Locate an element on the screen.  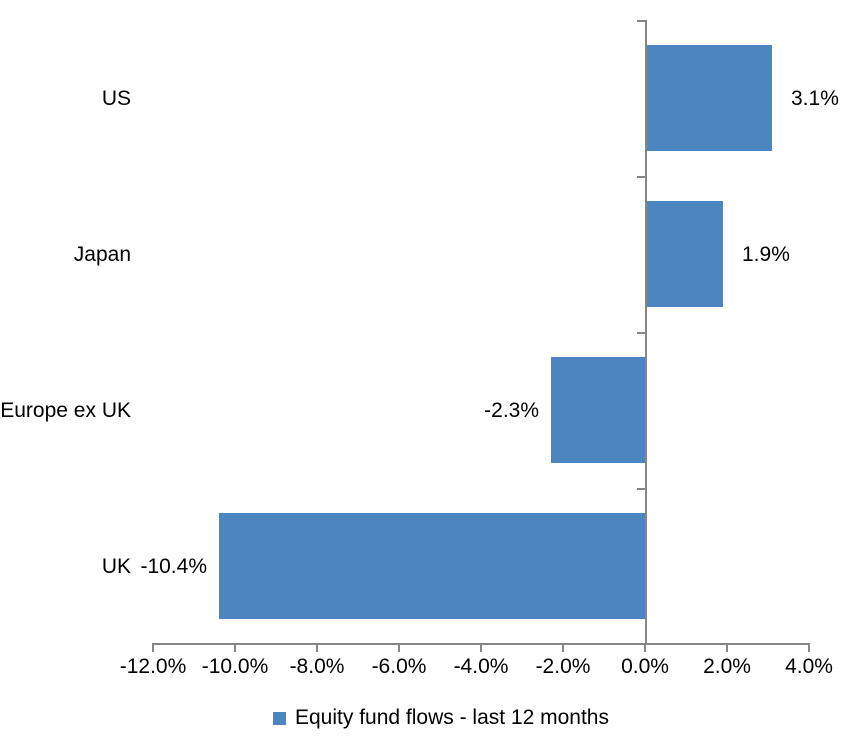
bar-value-label: 1.9% is located at coordinates (766, 254).